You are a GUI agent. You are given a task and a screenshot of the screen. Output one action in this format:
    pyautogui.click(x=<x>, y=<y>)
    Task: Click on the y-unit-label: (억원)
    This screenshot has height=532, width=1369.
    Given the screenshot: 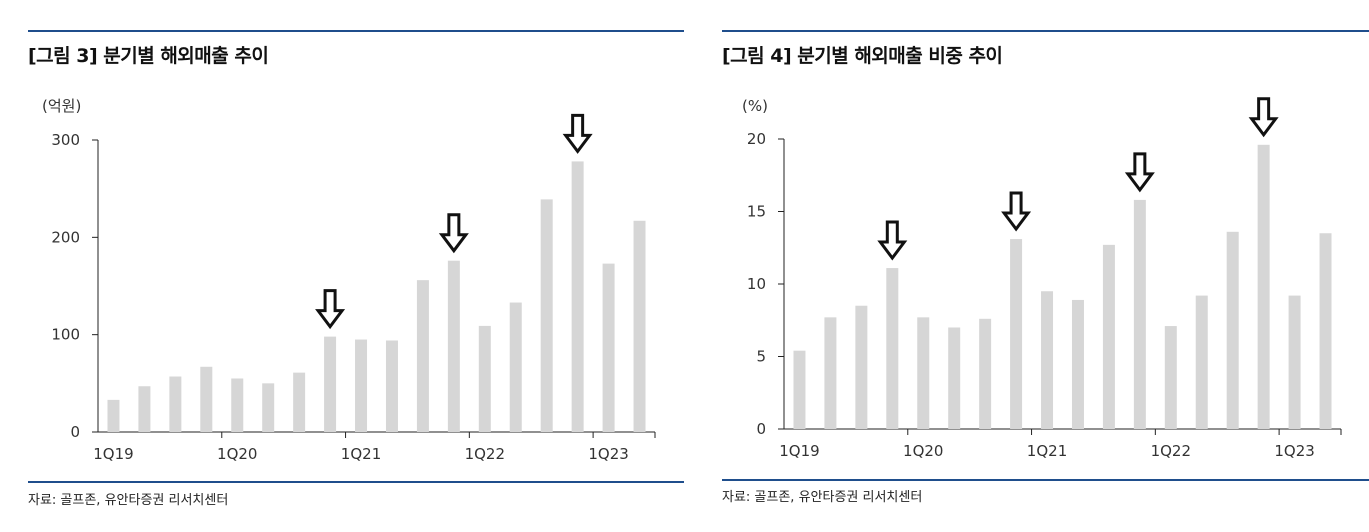 What is the action you would take?
    pyautogui.click(x=61, y=106)
    